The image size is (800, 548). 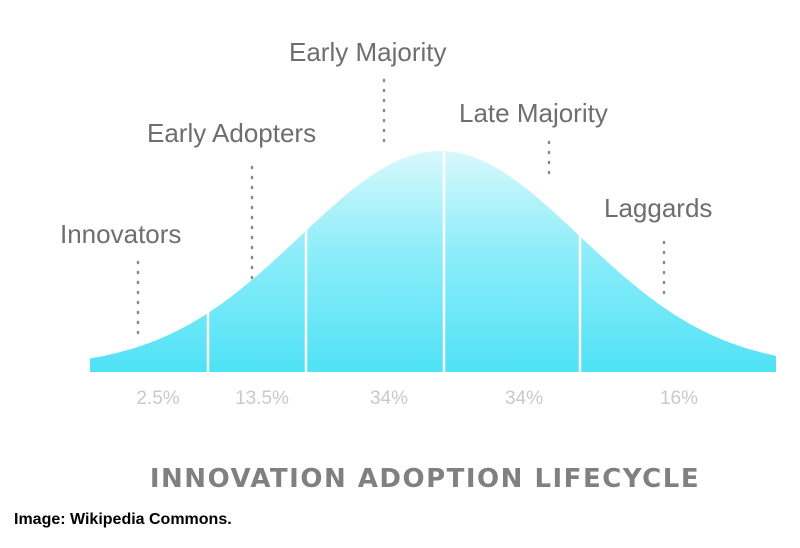 What do you see at coordinates (658, 208) in the screenshot?
I see `label-laggards: Laggards` at bounding box center [658, 208].